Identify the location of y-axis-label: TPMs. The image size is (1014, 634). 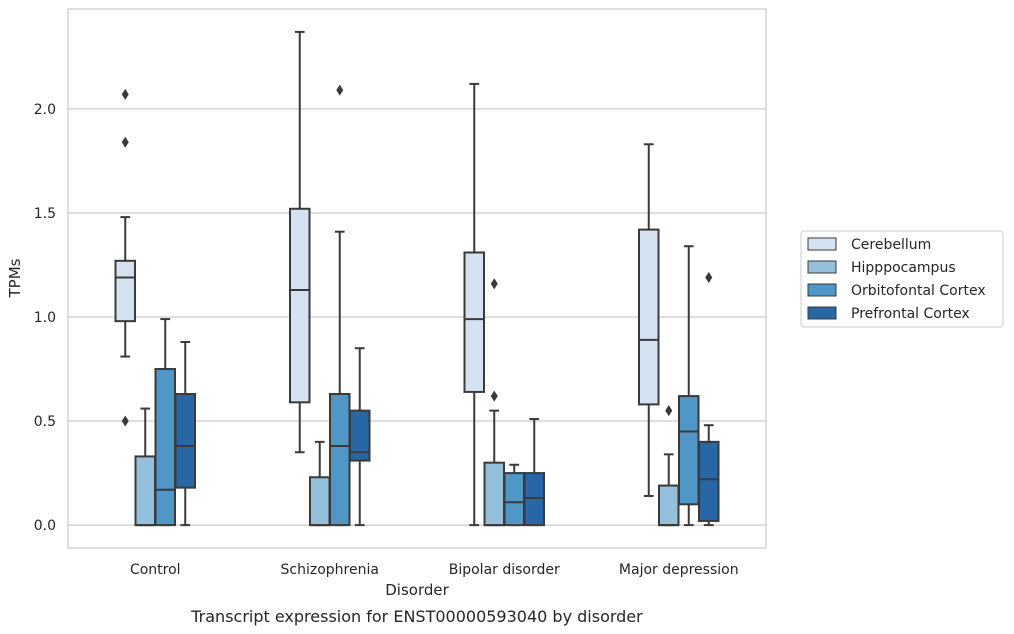
(15, 278).